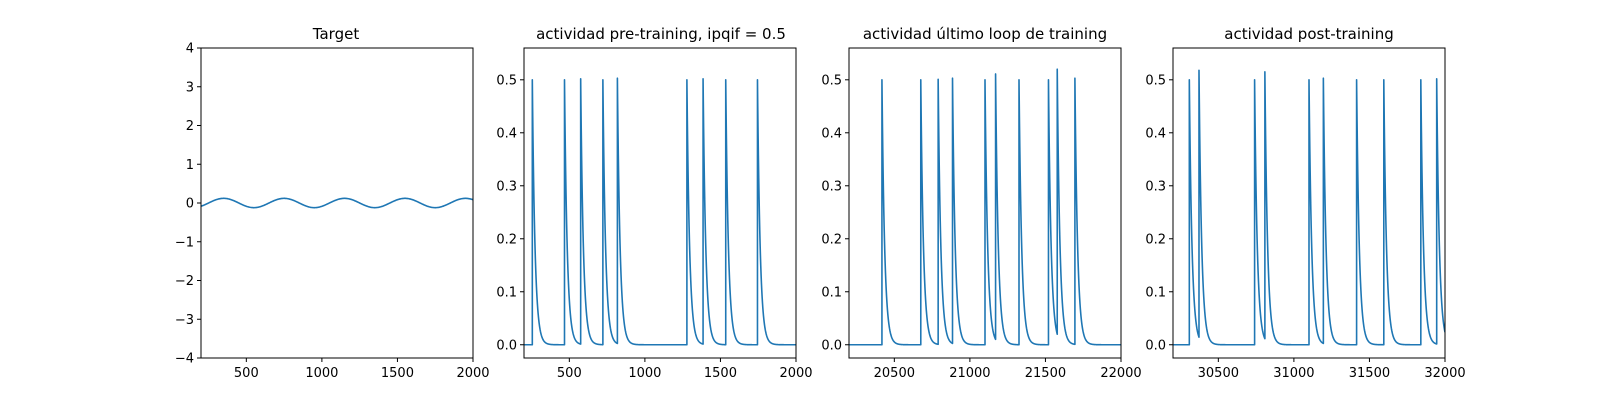  What do you see at coordinates (1369, 373) in the screenshot?
I see `x-tick-label: 31500` at bounding box center [1369, 373].